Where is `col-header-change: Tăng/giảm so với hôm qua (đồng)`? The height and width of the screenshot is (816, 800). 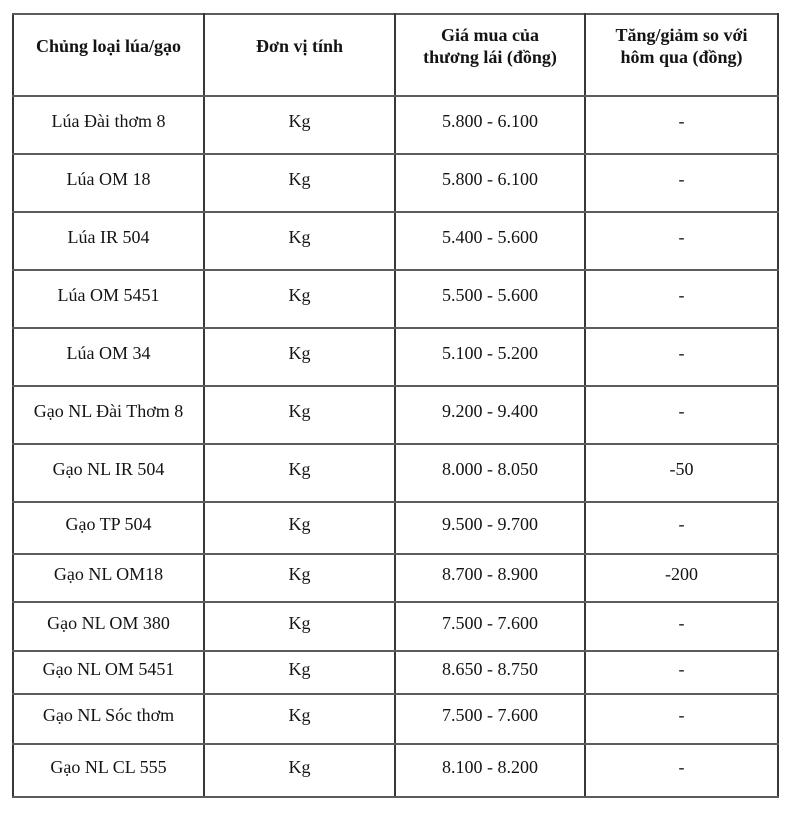 col-header-change: Tăng/giảm so với hôm qua (đồng) is located at coordinates (681, 55).